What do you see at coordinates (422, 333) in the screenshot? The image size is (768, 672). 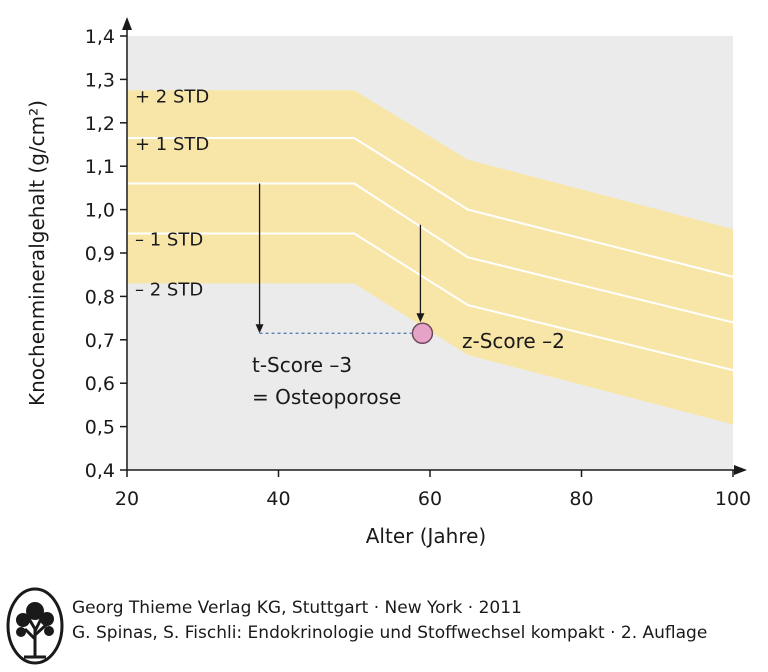 I see `patient-point` at bounding box center [422, 333].